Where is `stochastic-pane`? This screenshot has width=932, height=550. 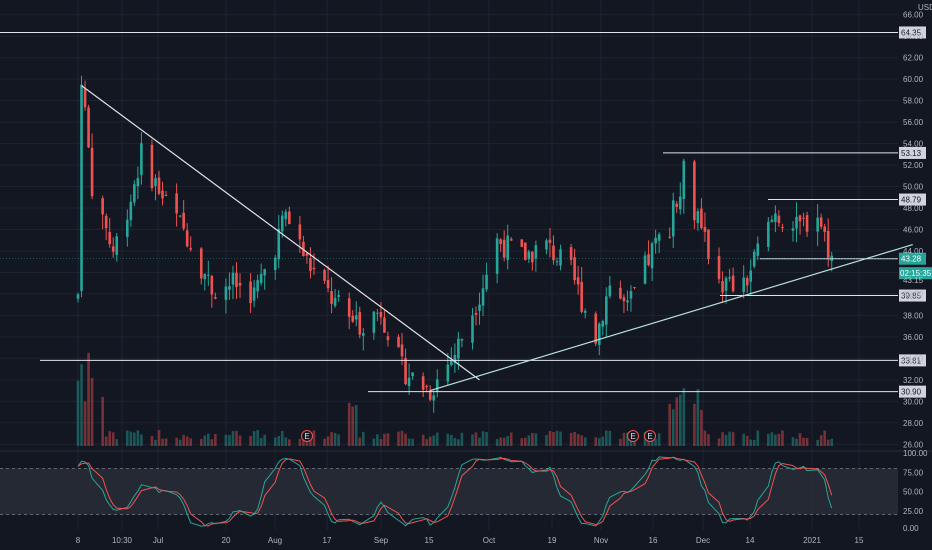
stochastic-pane is located at coordinates (466, 488).